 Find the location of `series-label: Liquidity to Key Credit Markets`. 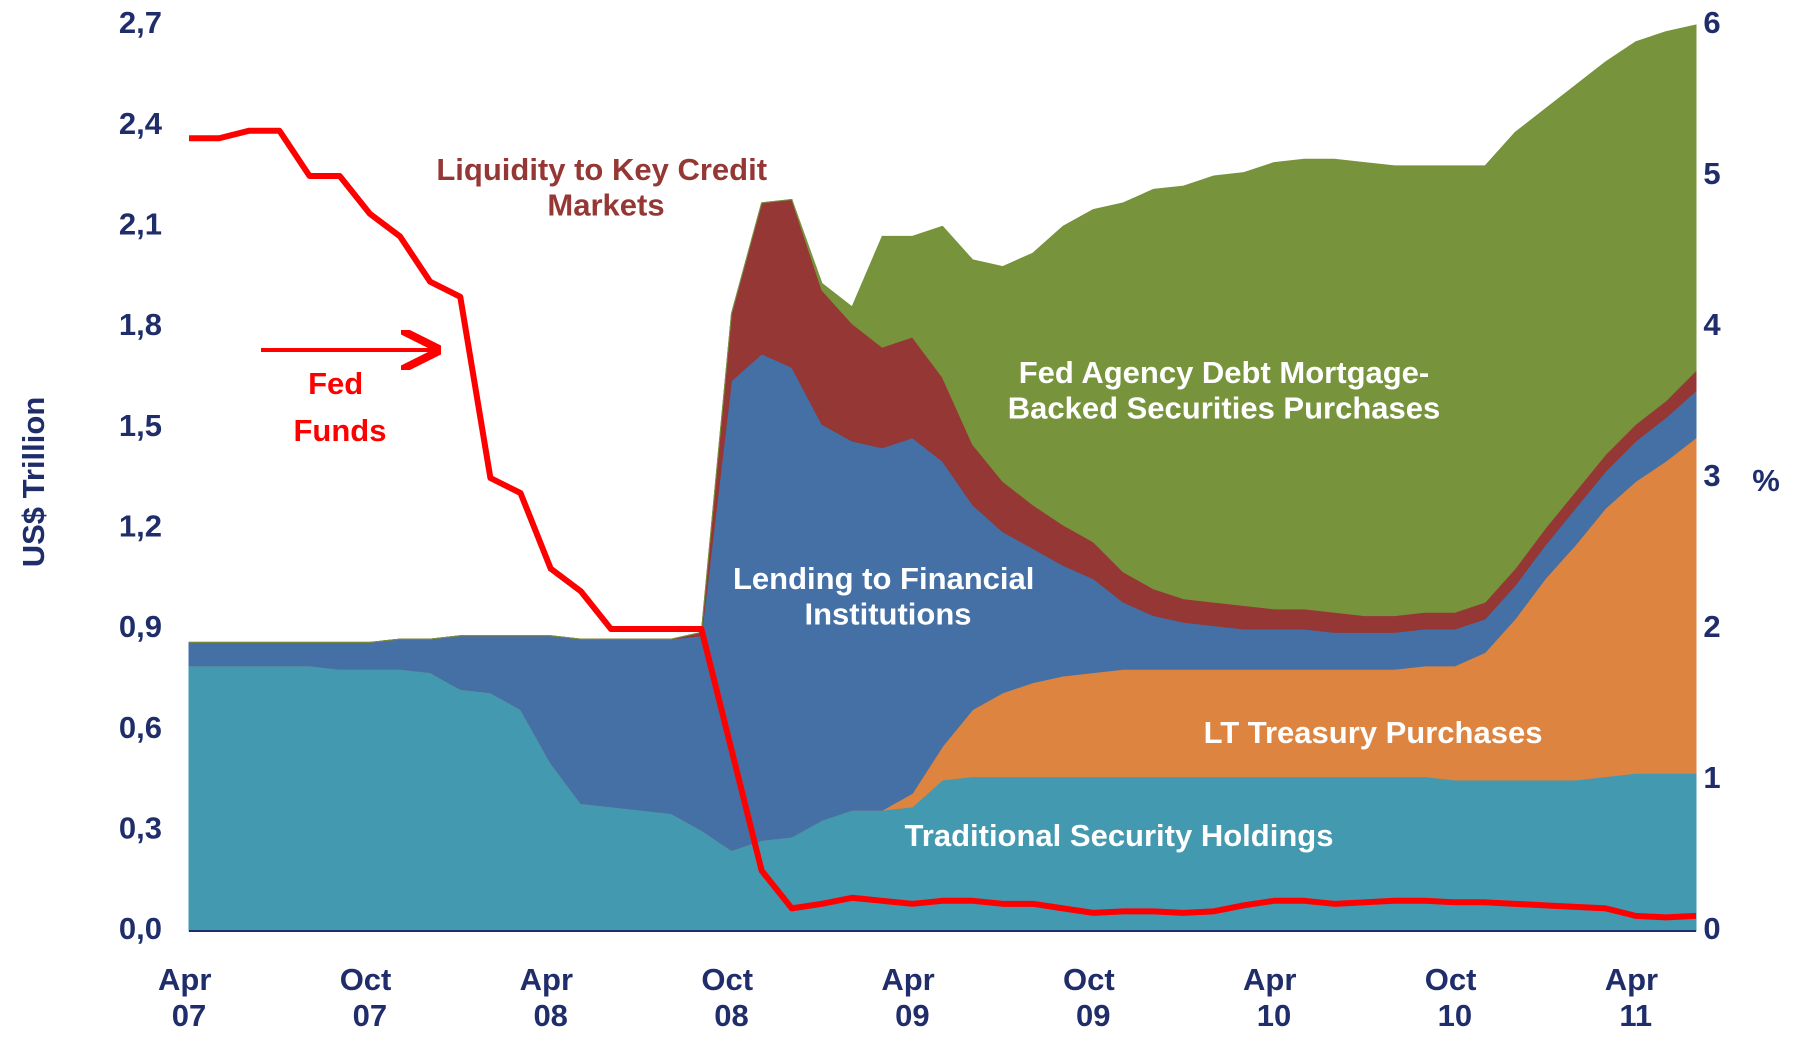

series-label: Liquidity to Key Credit Markets is located at coordinates (605, 187).